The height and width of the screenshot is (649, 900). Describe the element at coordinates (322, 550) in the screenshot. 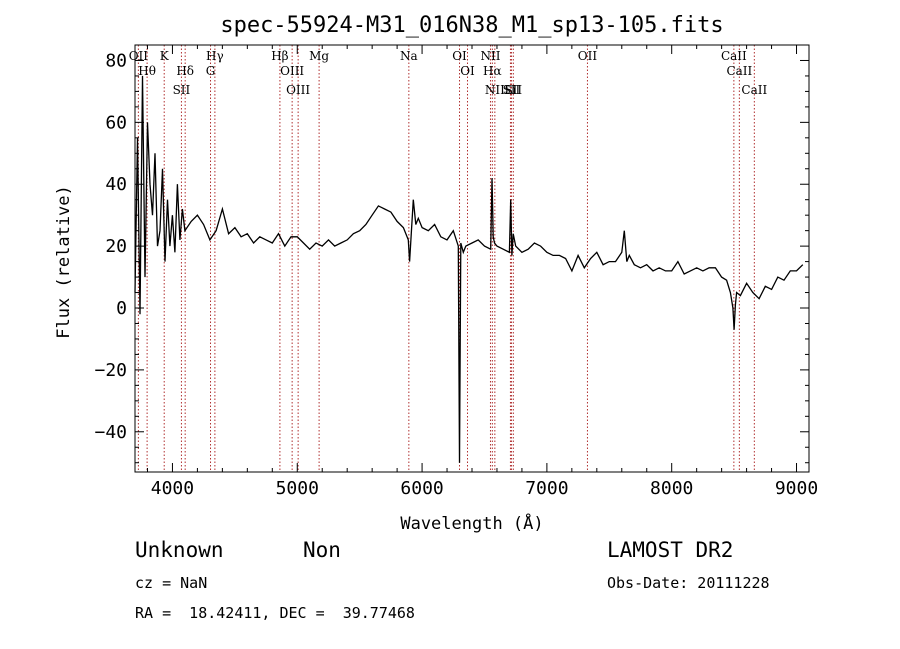

I see `subclass-label: Non` at that location.